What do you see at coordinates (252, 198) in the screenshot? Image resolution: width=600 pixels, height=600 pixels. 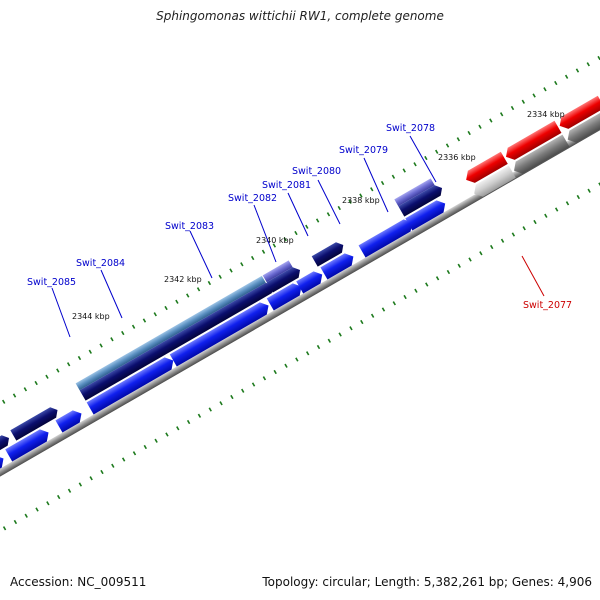 I see `gene-label-swit-2082: Swit_2082` at bounding box center [252, 198].